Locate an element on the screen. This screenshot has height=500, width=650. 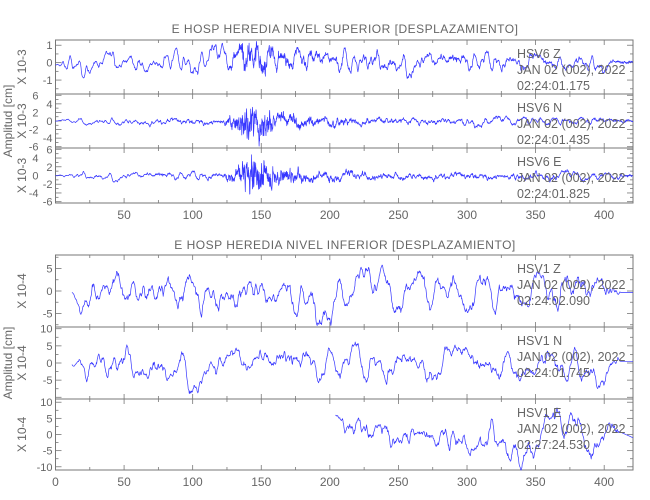
trace-station-label: HSV1 E is located at coordinates (539, 413).